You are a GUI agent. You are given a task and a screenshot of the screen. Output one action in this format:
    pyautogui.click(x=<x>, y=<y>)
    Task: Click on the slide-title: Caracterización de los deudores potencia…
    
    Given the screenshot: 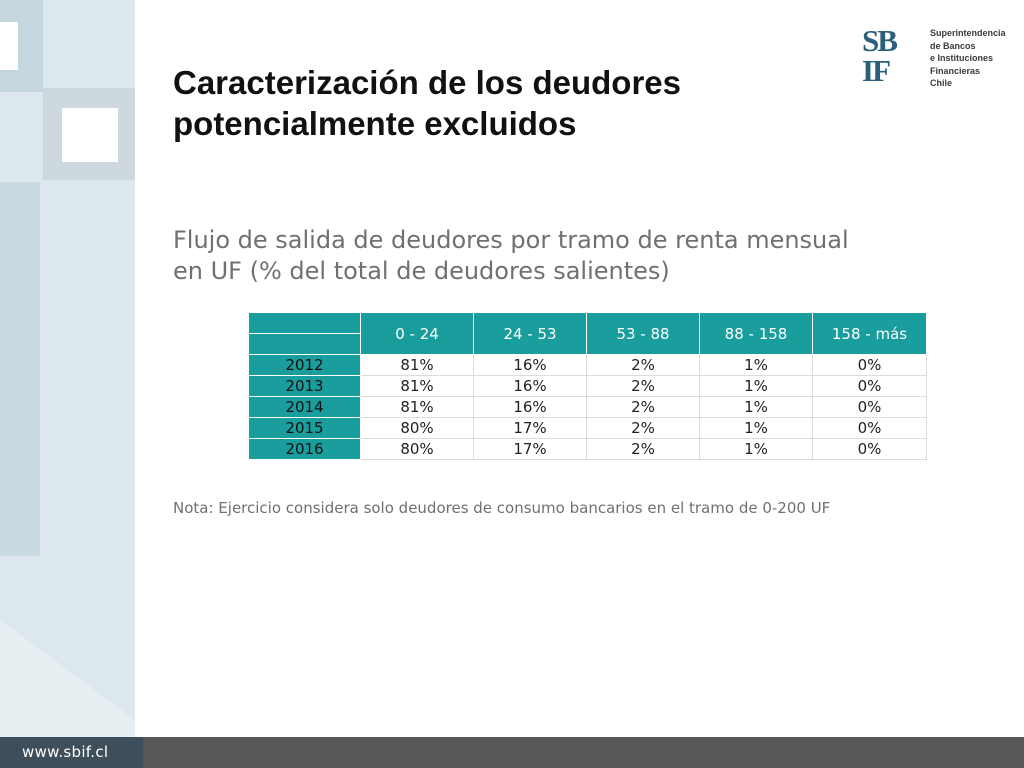 What is the action you would take?
    pyautogui.click(x=493, y=103)
    